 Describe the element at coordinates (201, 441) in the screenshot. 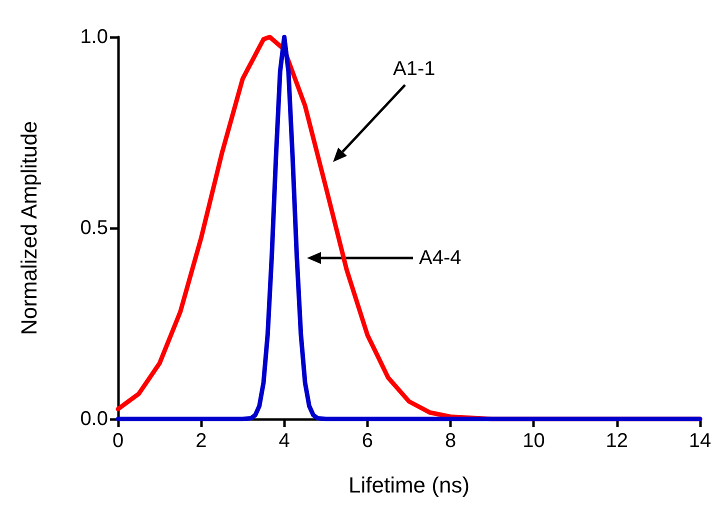

I see `x-tick-label: 2` at that location.